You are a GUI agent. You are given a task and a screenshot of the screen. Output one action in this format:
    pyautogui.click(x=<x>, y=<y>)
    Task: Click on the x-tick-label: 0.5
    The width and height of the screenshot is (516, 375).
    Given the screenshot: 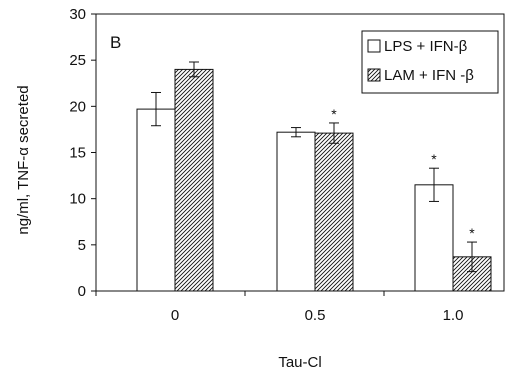 What is the action you would take?
    pyautogui.click(x=315, y=315)
    